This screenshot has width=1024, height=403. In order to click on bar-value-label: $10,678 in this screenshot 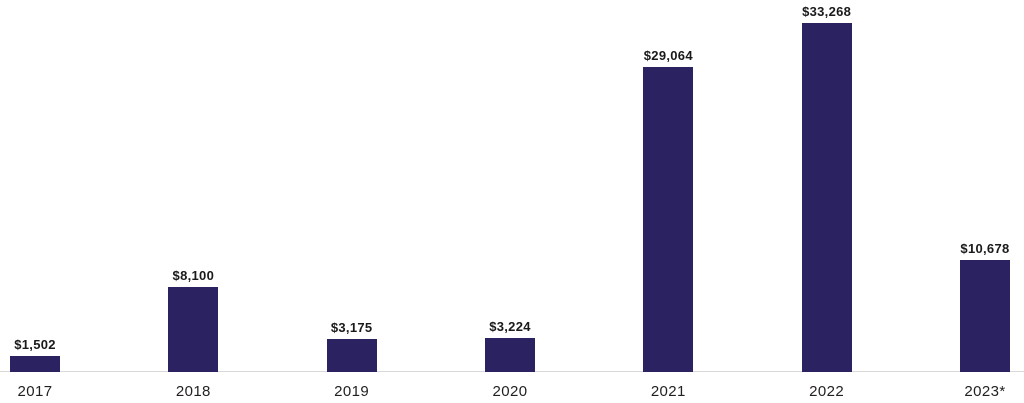, I will do `click(985, 248)`.